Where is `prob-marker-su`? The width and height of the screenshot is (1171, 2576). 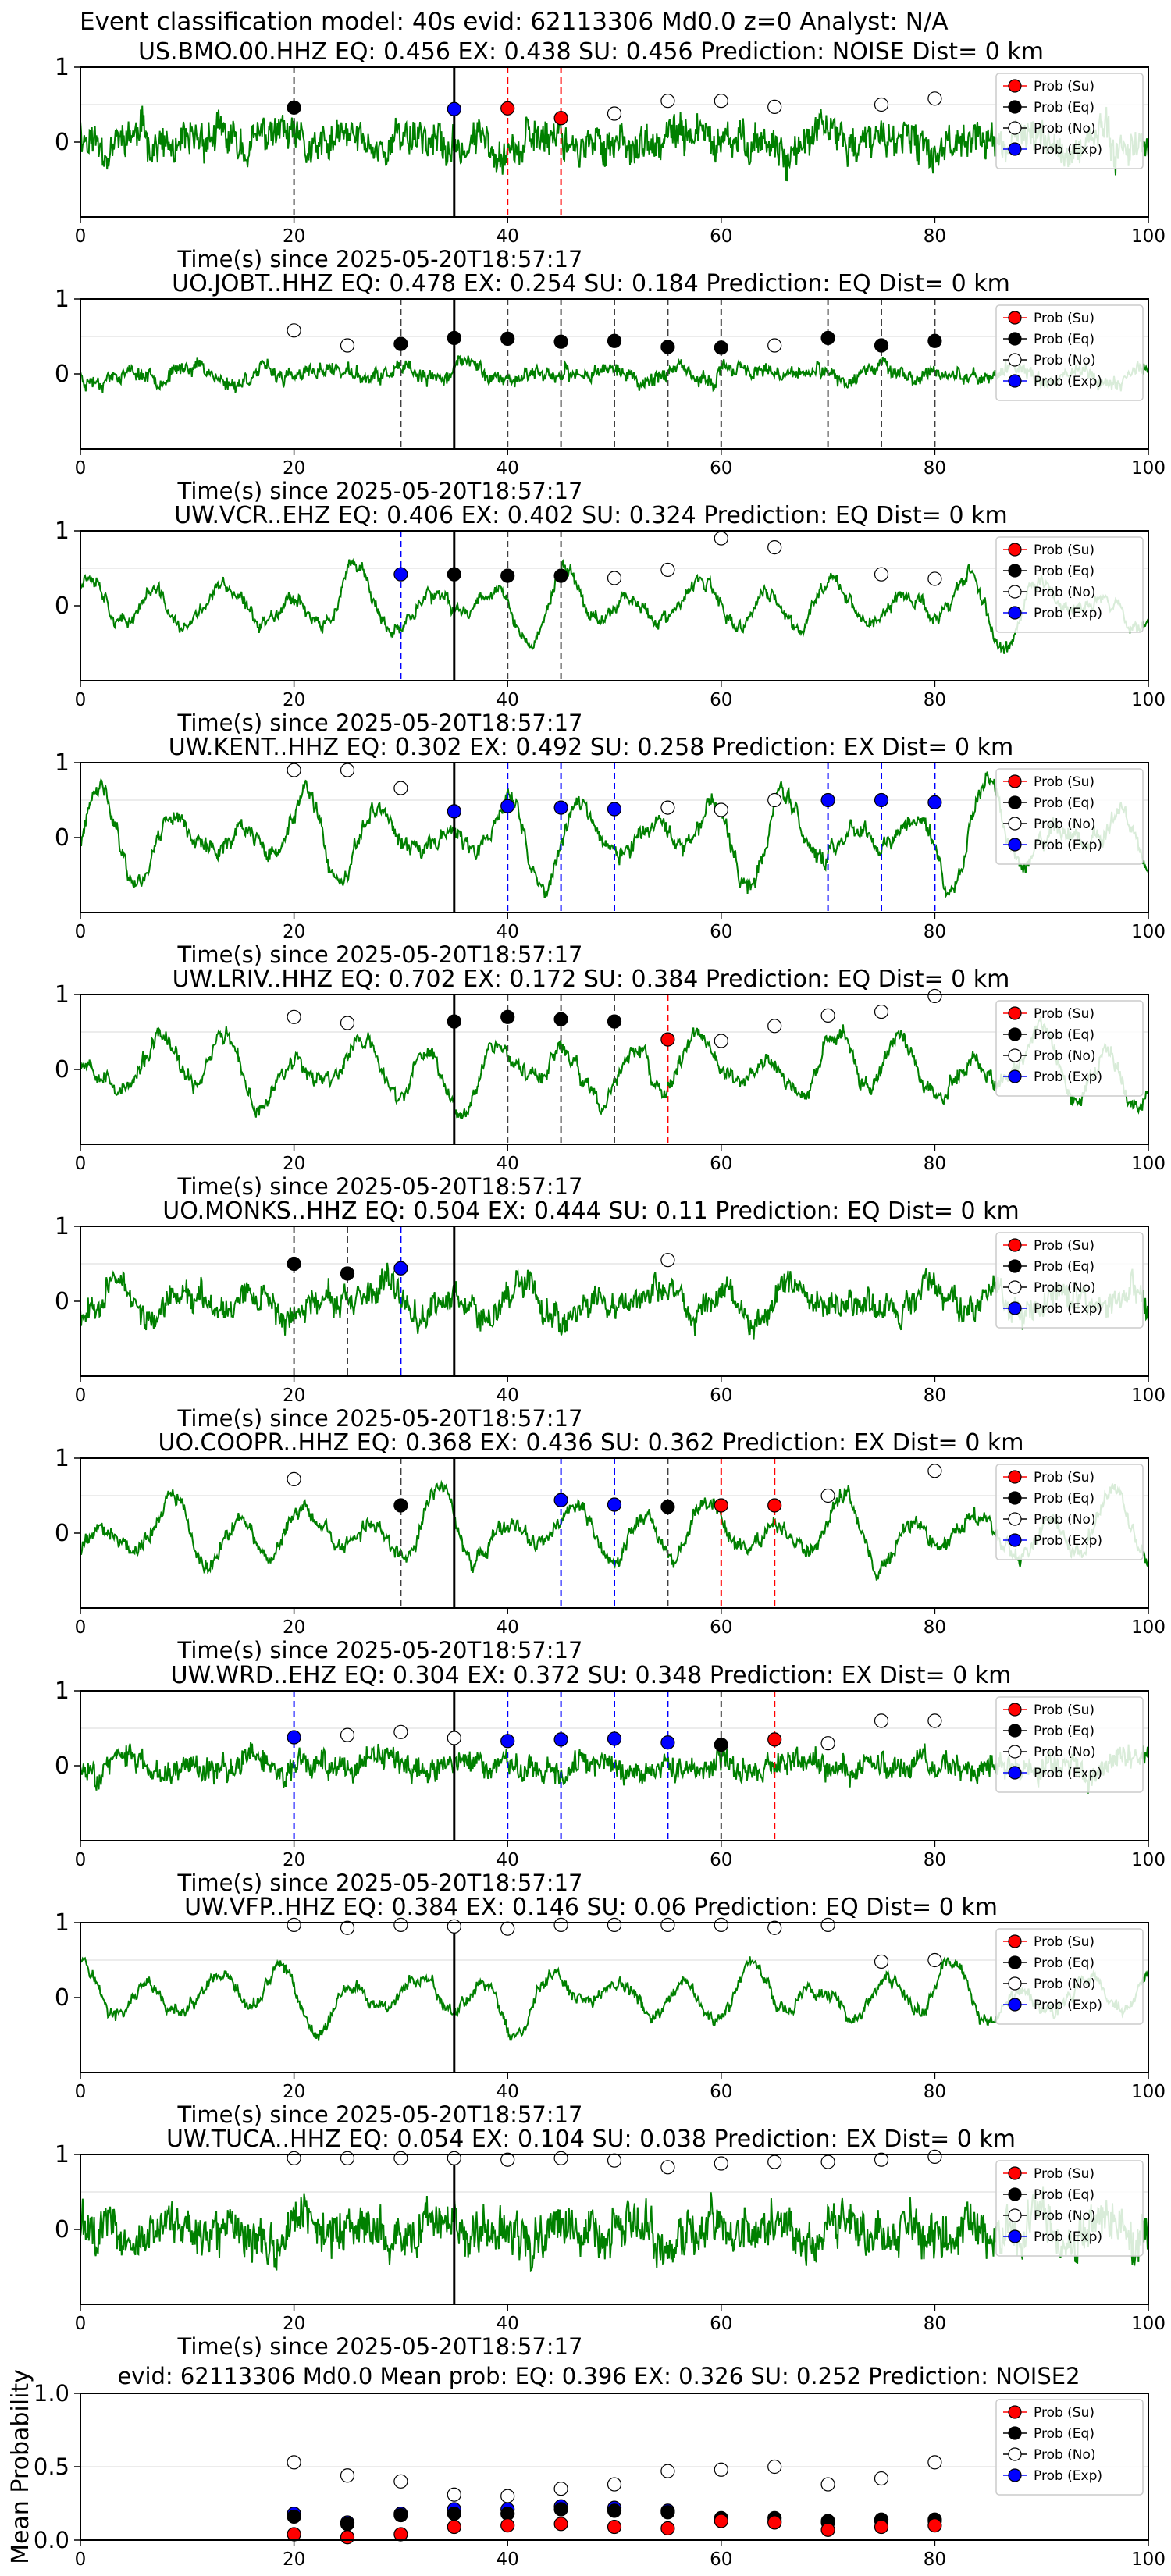 prob-marker-su is located at coordinates (721, 1505).